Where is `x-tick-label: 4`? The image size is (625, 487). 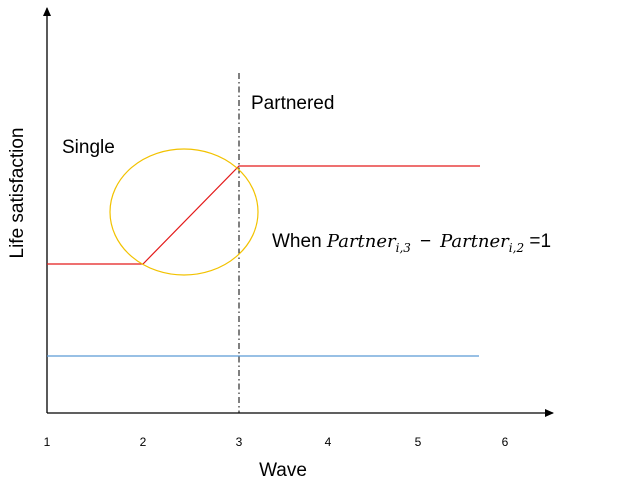
x-tick-label: 4 is located at coordinates (328, 442).